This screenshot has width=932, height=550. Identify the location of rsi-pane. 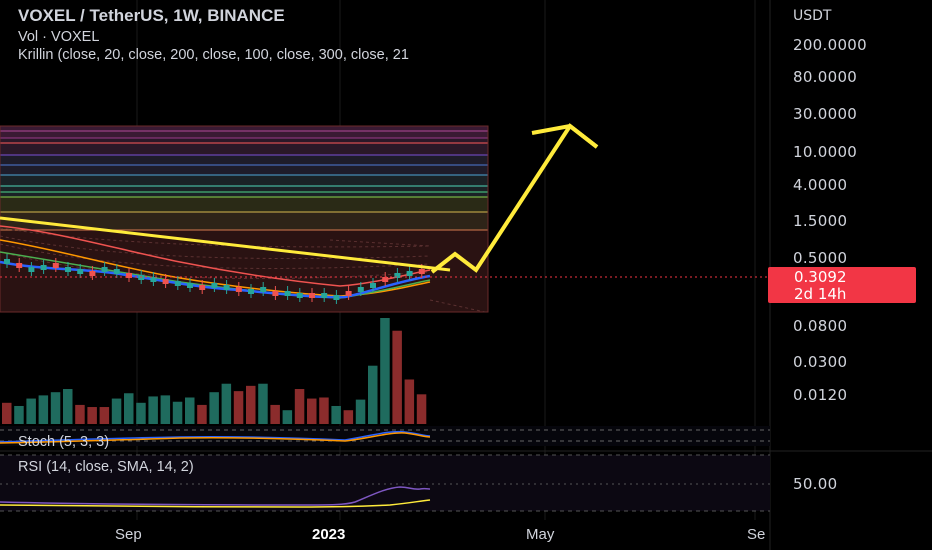
(385, 483).